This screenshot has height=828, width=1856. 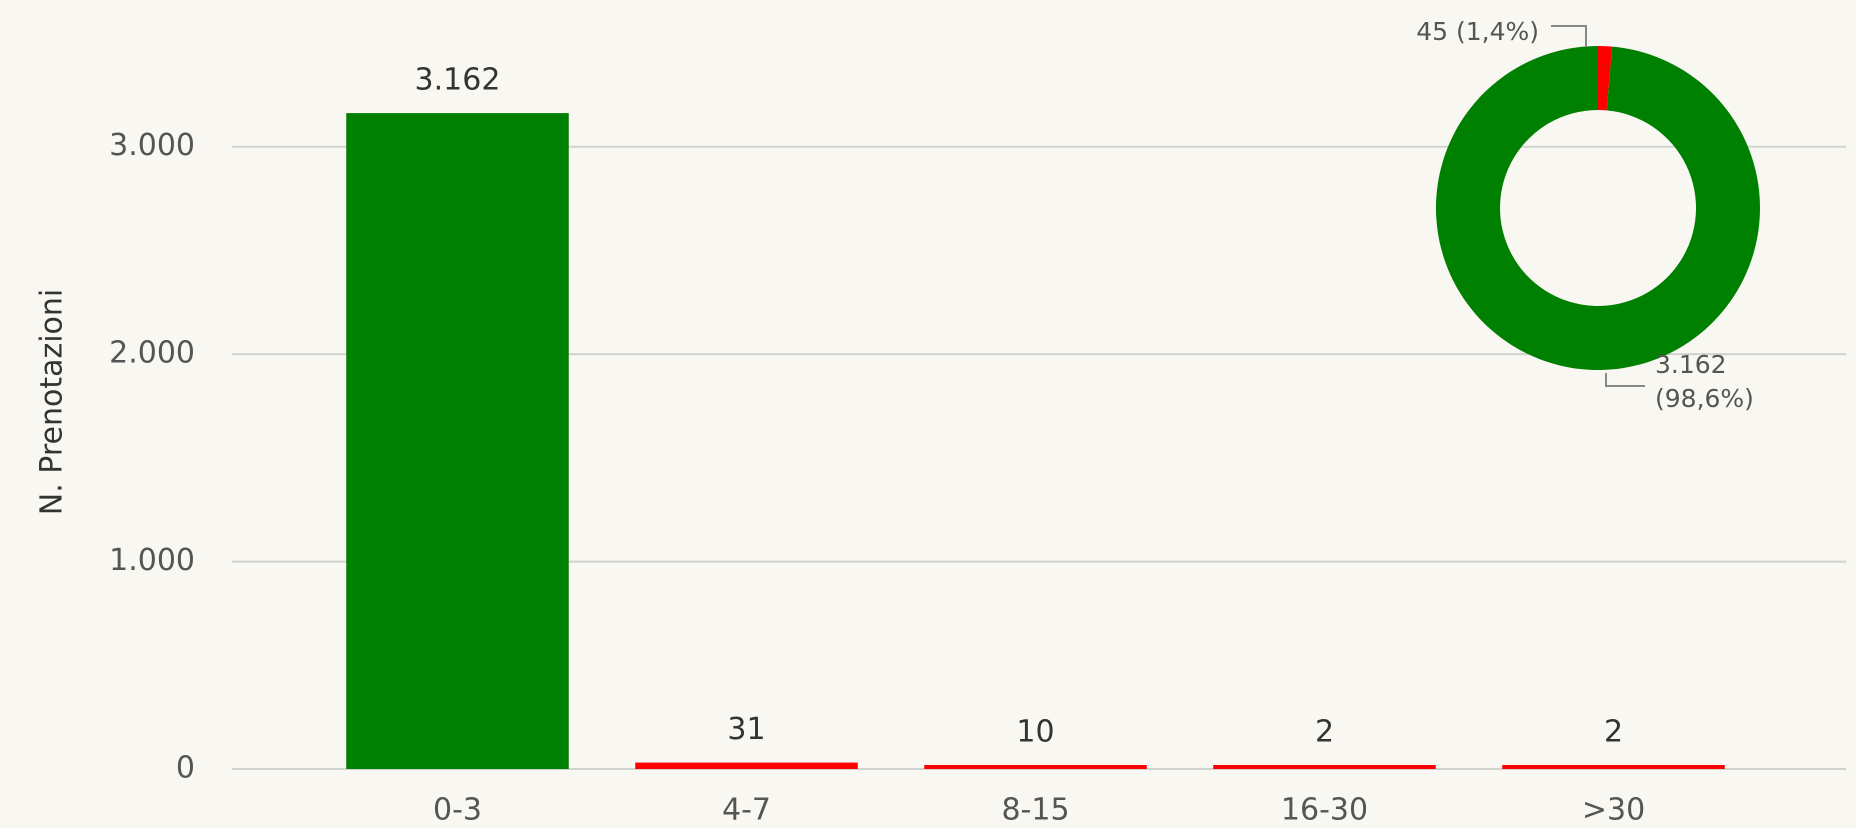 I want to click on value-label: 3.162, so click(x=458, y=80).